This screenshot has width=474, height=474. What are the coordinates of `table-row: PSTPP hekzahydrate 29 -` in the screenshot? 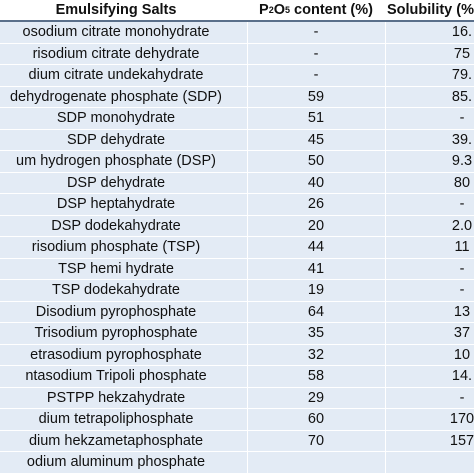 It's located at (237, 398).